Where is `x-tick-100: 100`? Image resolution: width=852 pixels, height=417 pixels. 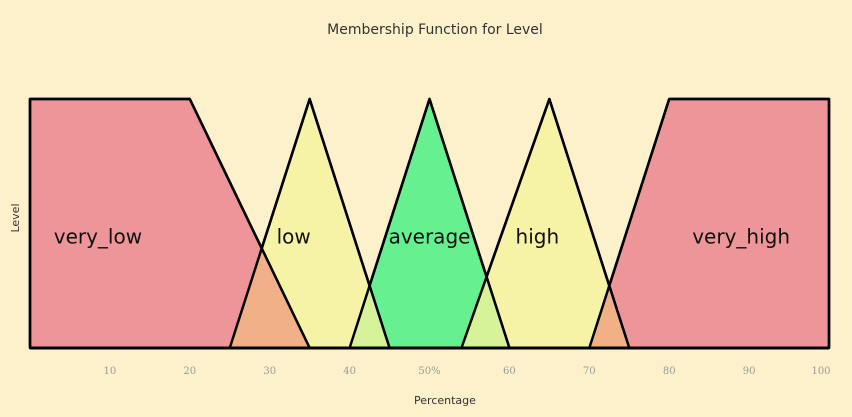
x-tick-100: 100 is located at coordinates (820, 371).